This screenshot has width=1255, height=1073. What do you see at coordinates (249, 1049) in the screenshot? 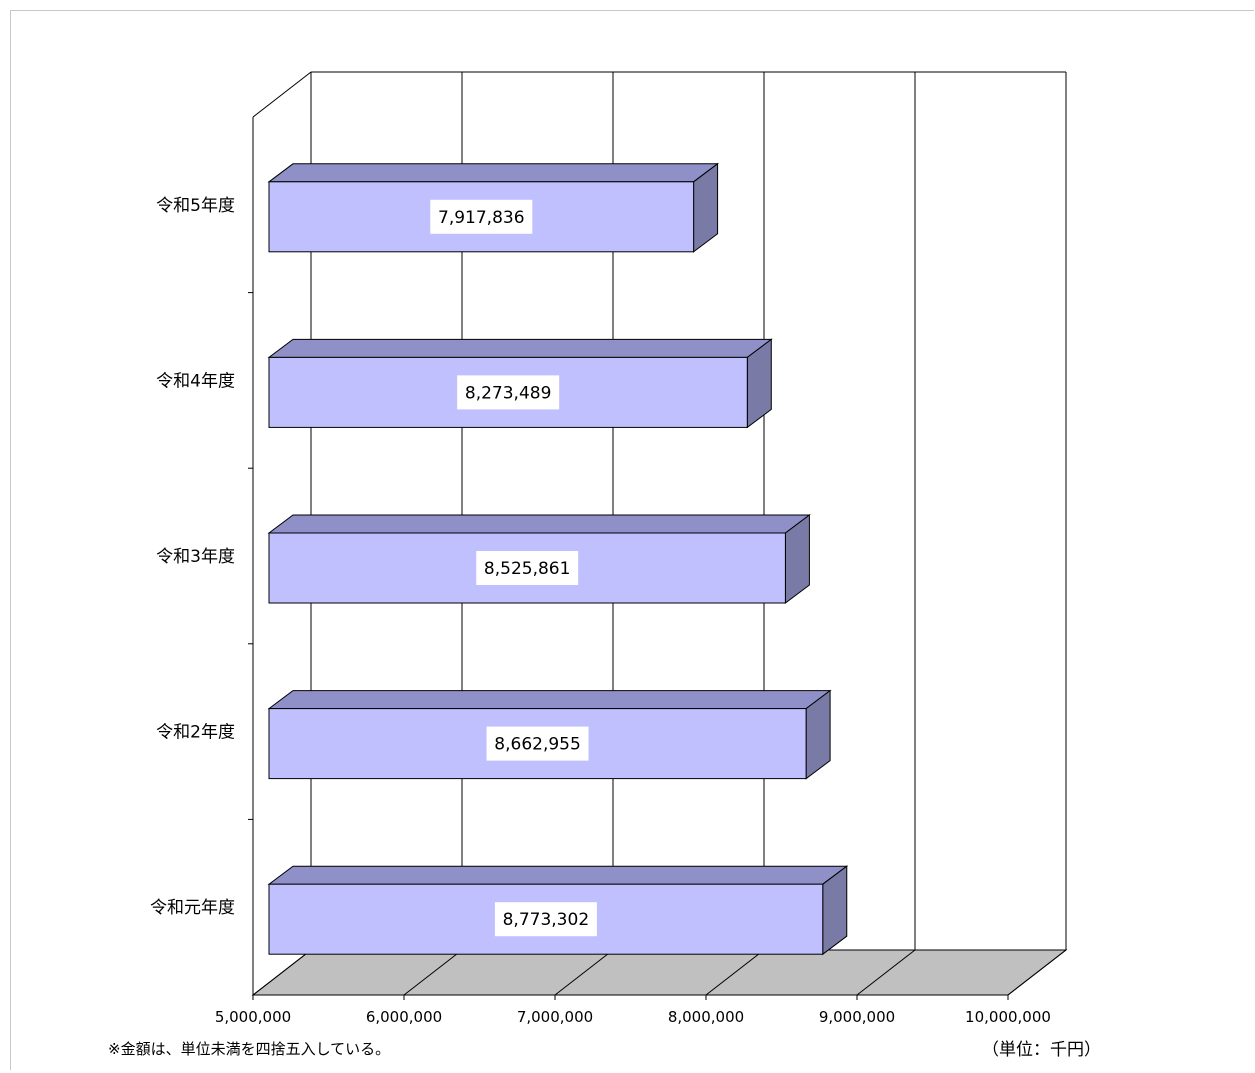
I see `footnote: ※金額は、単位未満を四捨五入している。` at bounding box center [249, 1049].